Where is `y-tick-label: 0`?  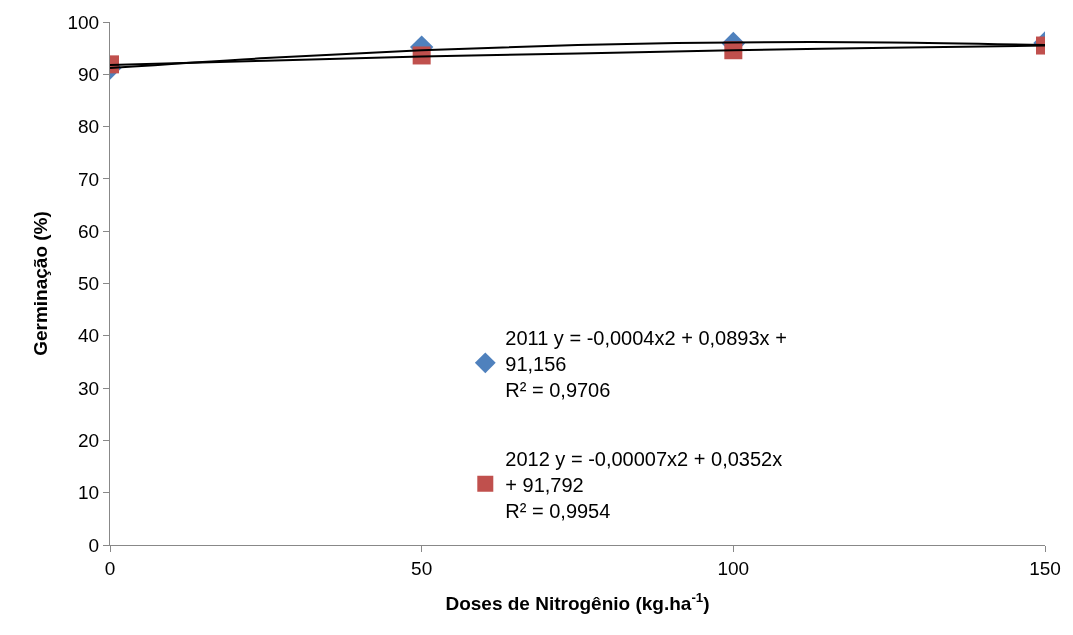 y-tick-label: 0 is located at coordinates (94, 545).